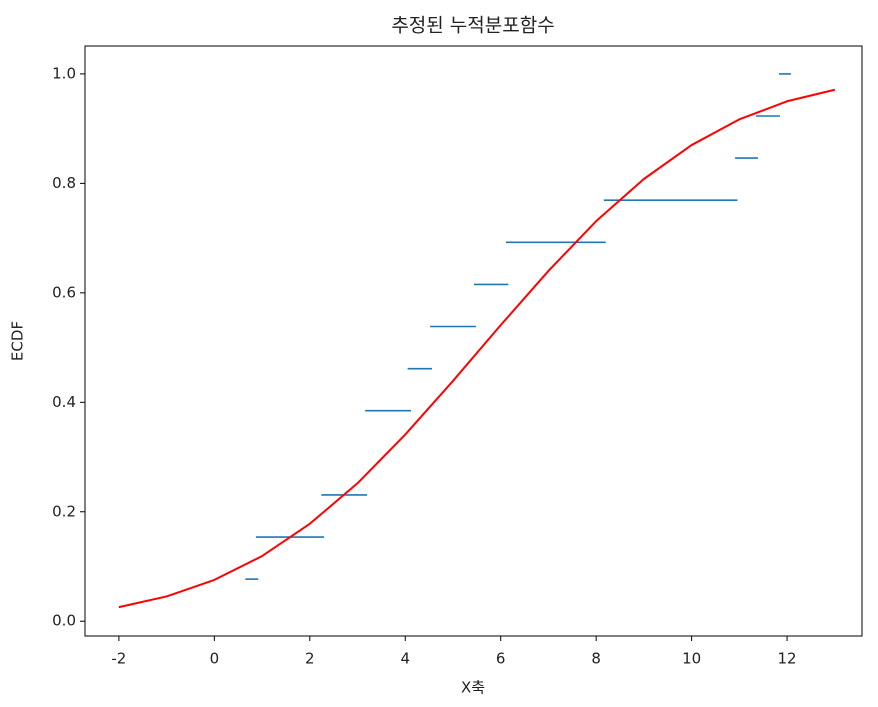 The image size is (878, 707). I want to click on y-tick-label: 0.2, so click(64, 511).